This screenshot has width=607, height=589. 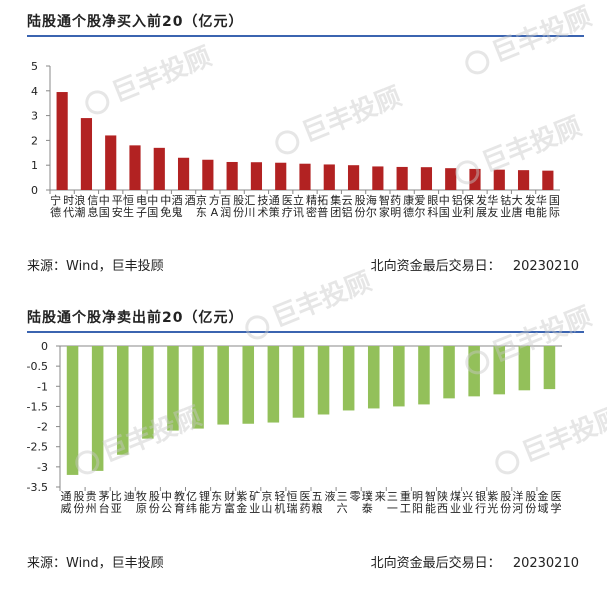 I want to click on net-sell-title: 陆股通个股净卖出前20（亿元）, so click(x=135, y=318).